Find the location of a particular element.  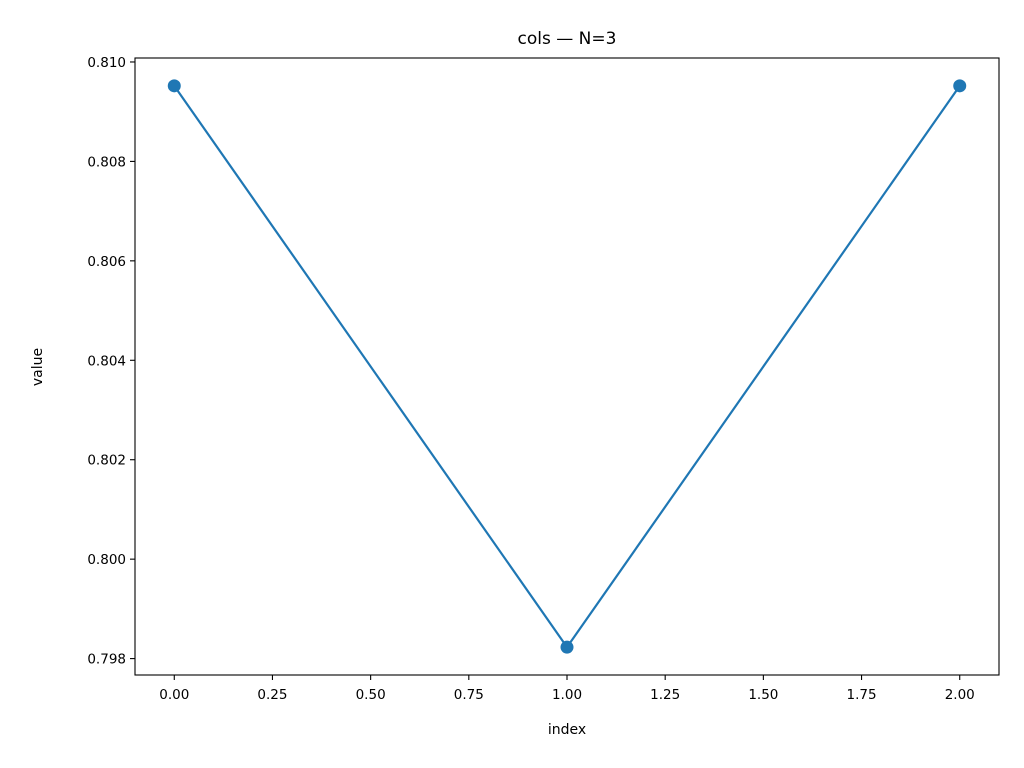

y-tick-label: 0.802 is located at coordinates (106, 461).